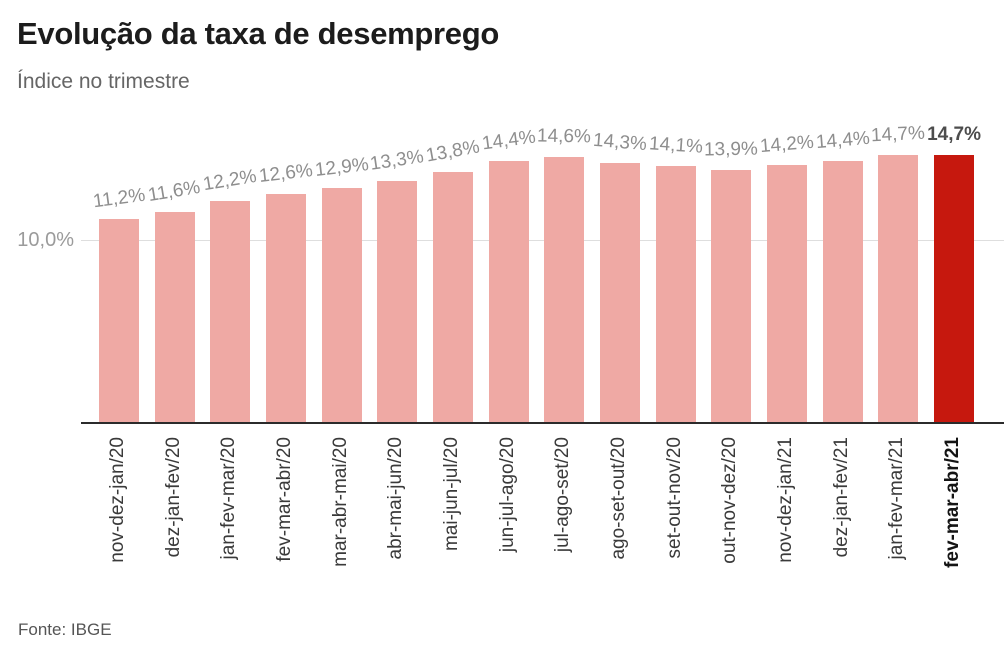 This screenshot has height=662, width=1008. What do you see at coordinates (563, 495) in the screenshot?
I see `x-axis-tick-label: jul-ago-set/20` at bounding box center [563, 495].